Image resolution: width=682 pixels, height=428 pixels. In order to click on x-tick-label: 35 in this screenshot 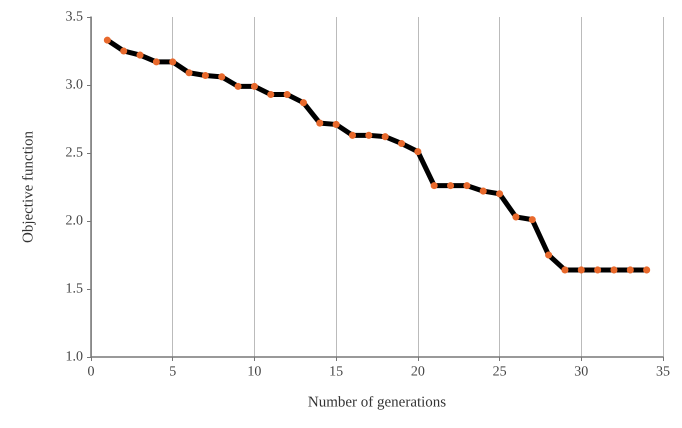, I will do `click(663, 372)`.